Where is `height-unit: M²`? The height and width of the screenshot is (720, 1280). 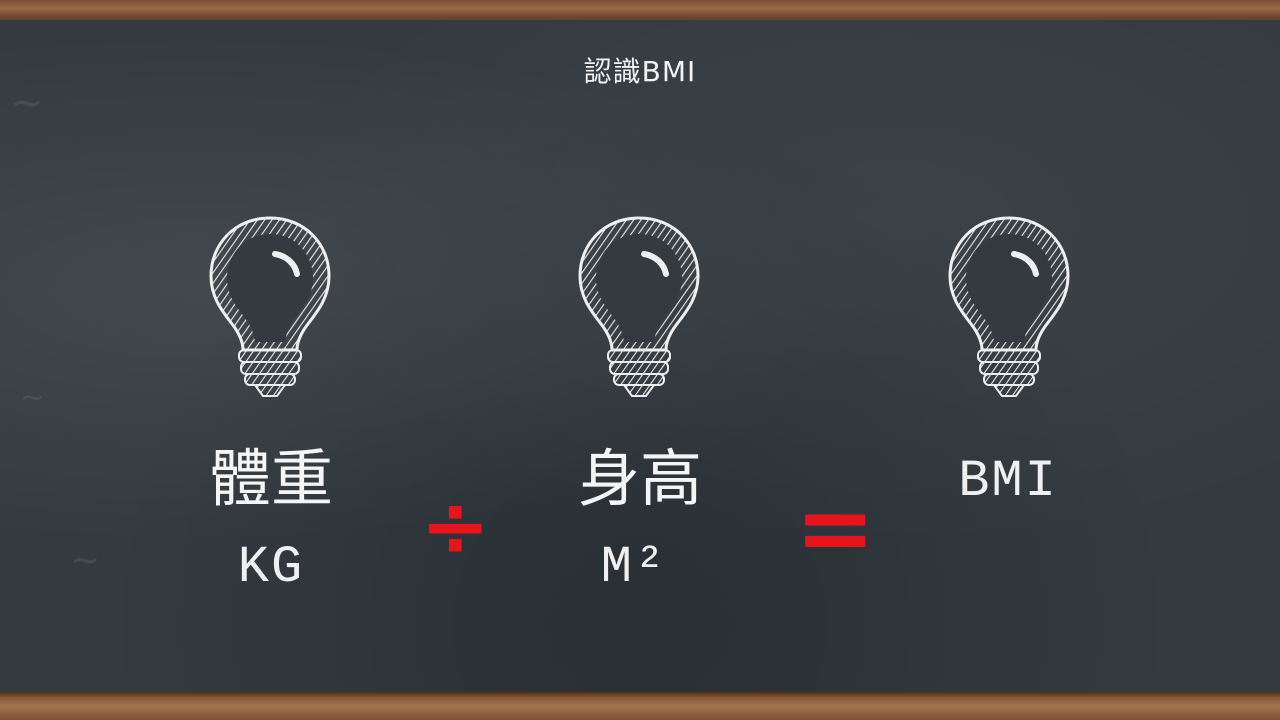
height-unit: M² is located at coordinates (634, 567).